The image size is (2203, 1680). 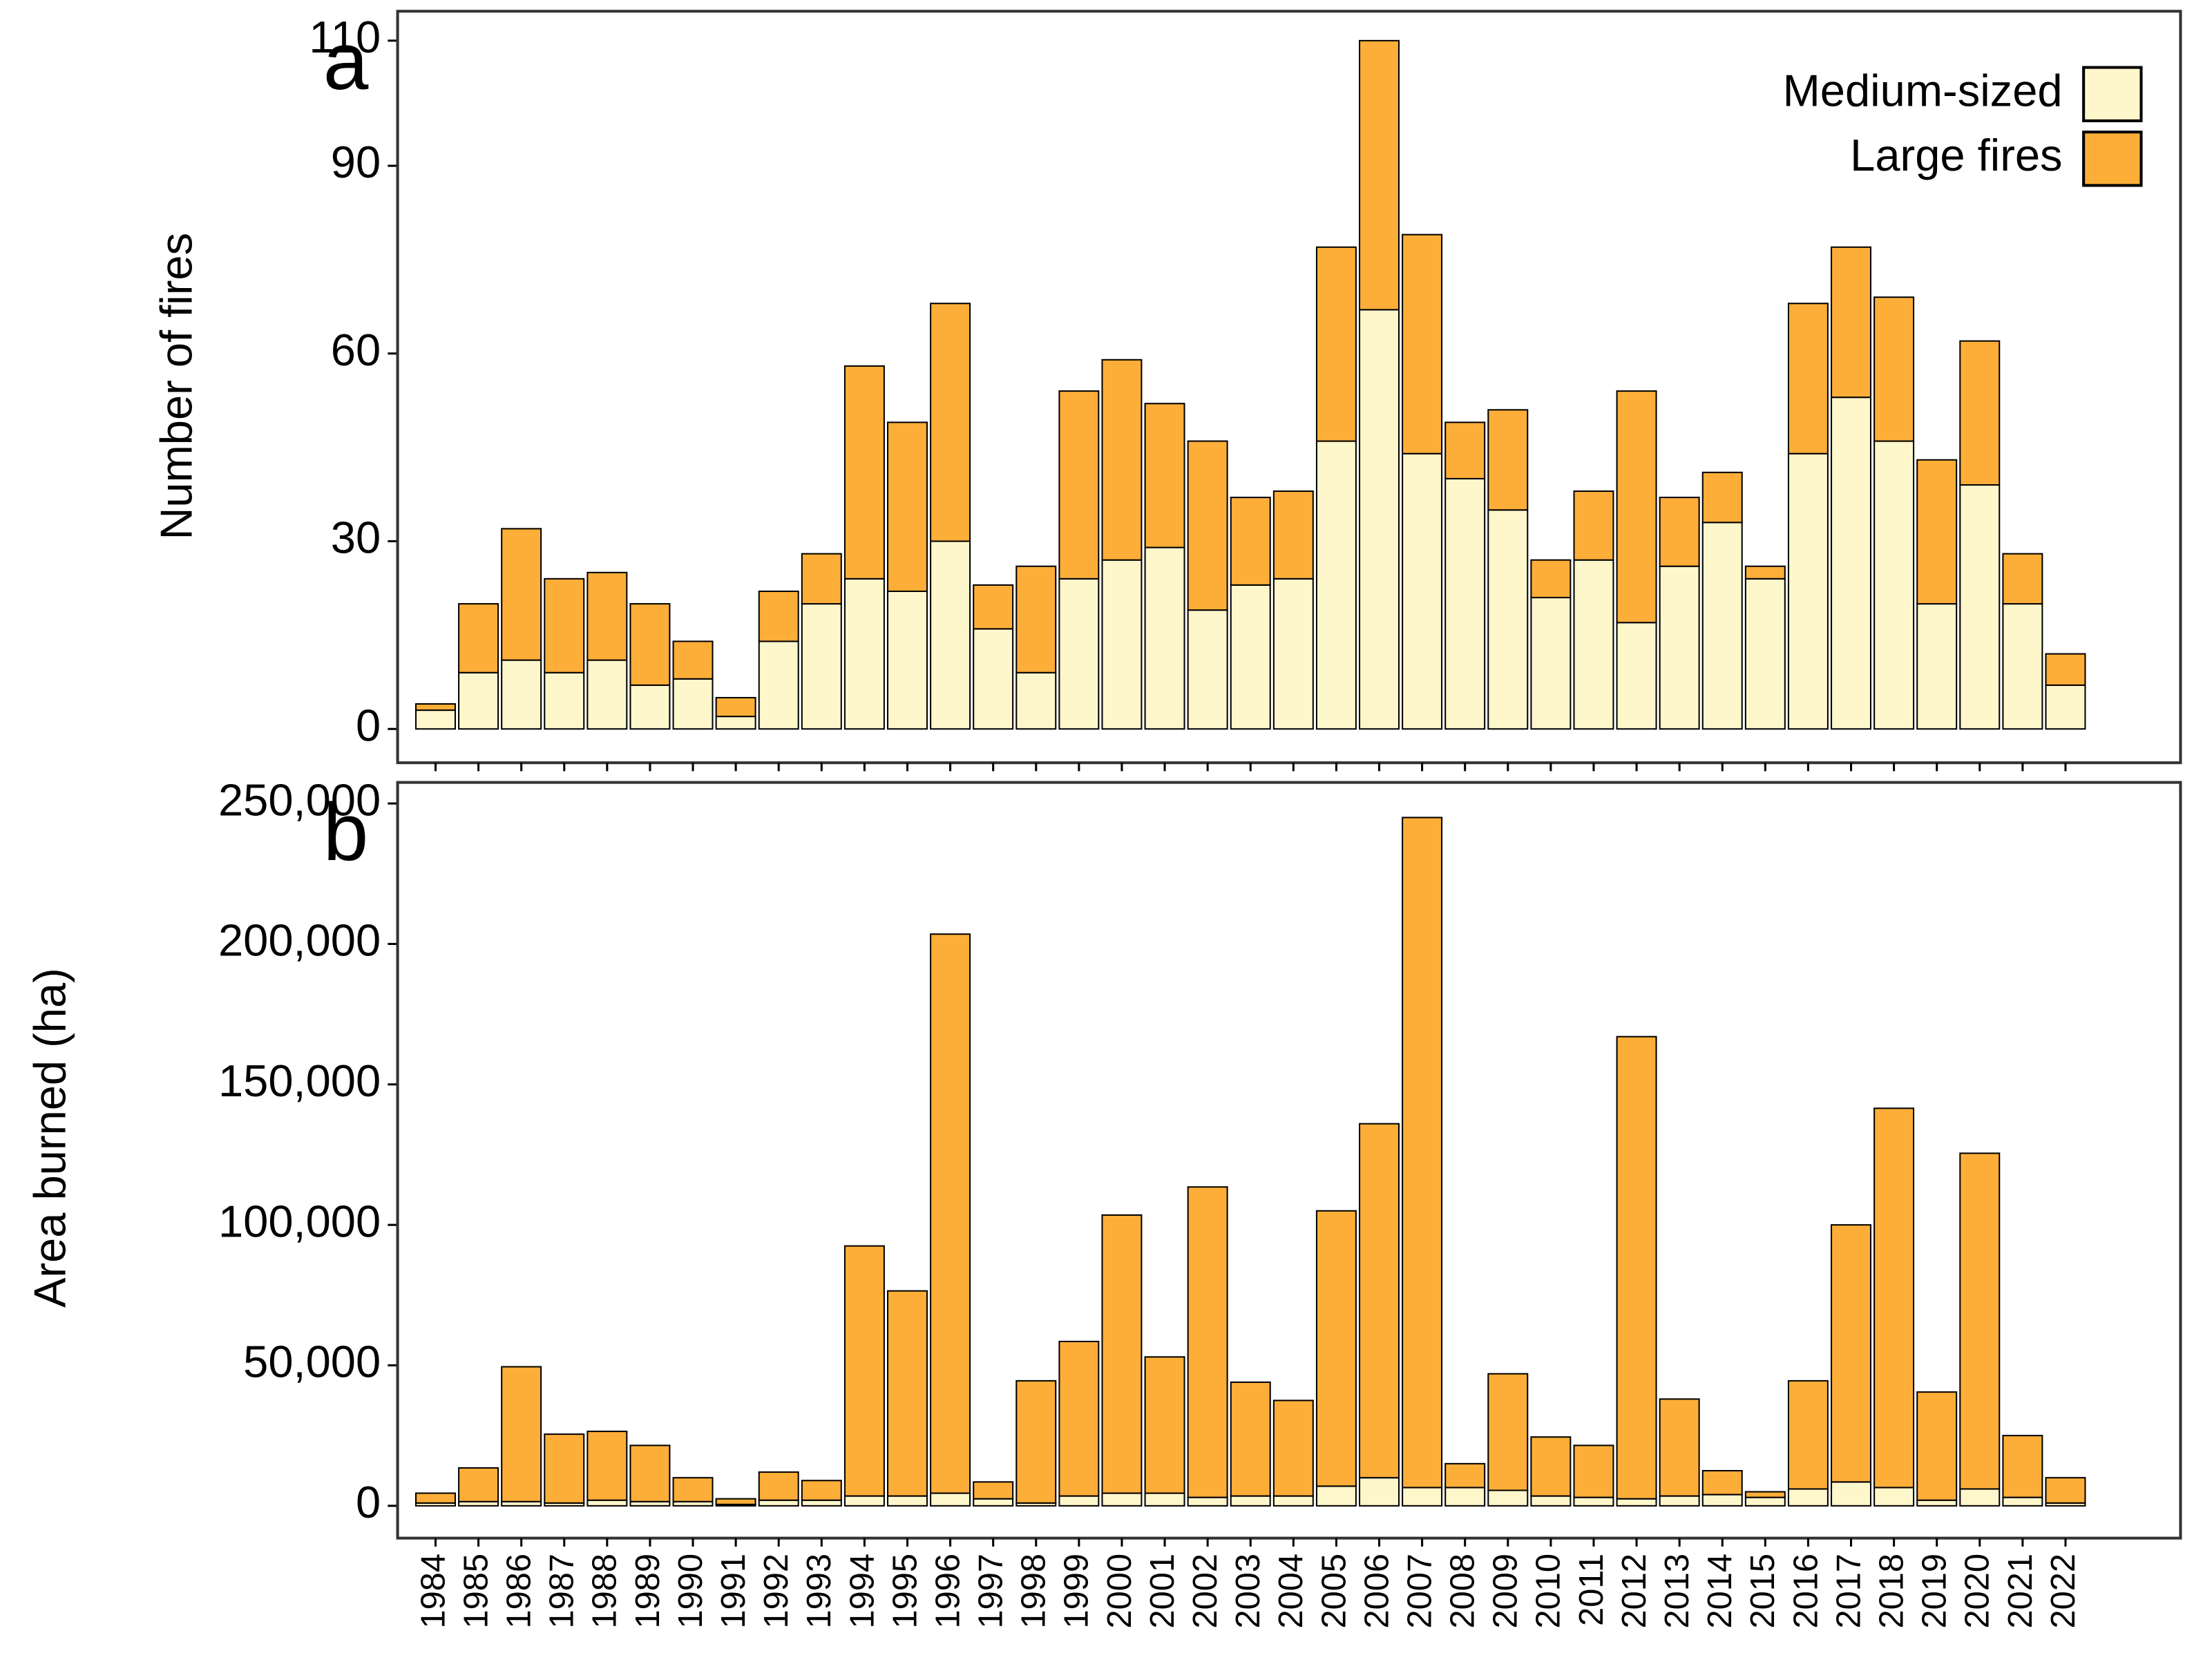 What do you see at coordinates (1805, 1591) in the screenshot?
I see `x-tick-label: 2016` at bounding box center [1805, 1591].